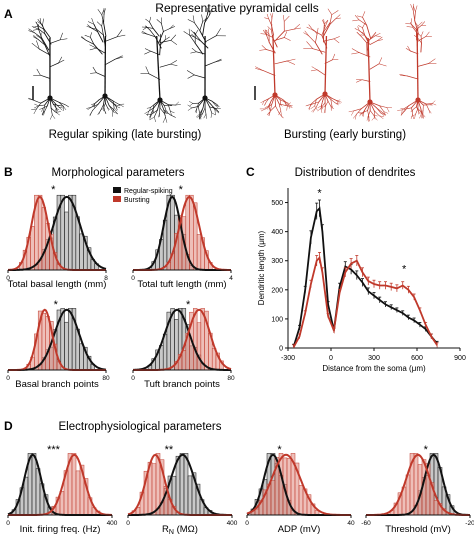  I want to click on panel-a-title: Representative pyramidal cells, so click(236, 8).